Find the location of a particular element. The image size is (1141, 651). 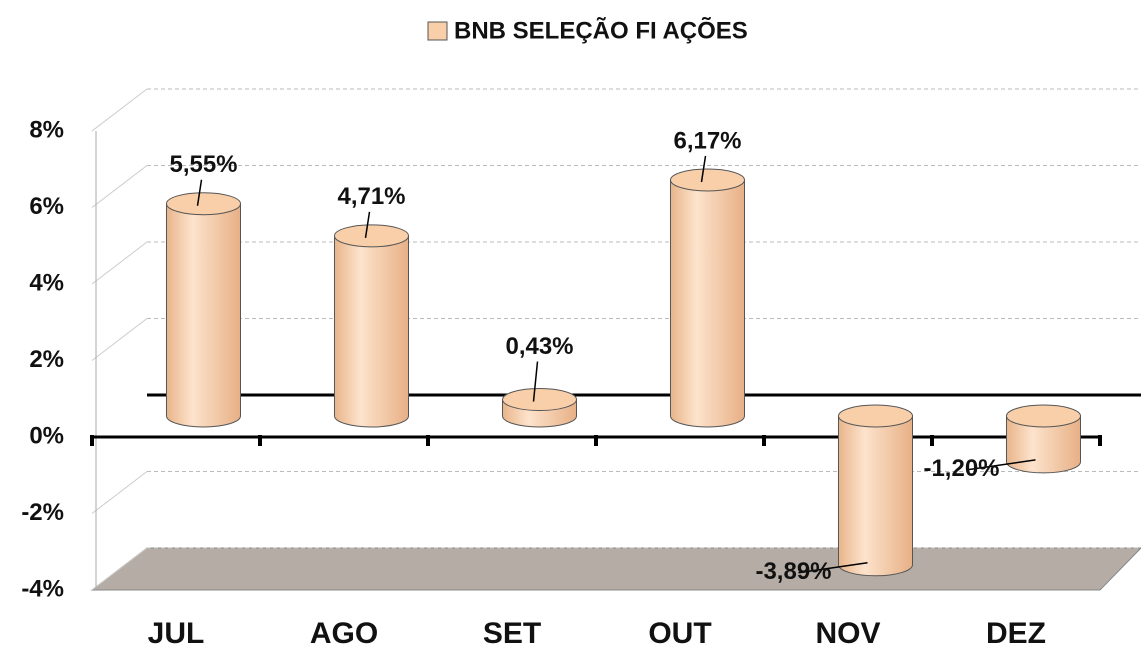

legend-swatch is located at coordinates (437, 31).